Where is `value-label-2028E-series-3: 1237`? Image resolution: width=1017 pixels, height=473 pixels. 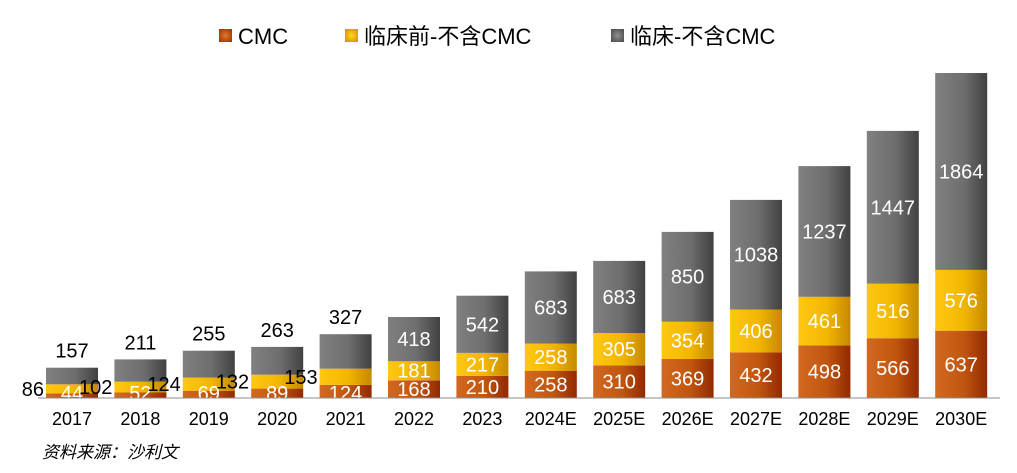 value-label-2028E-series-3: 1237 is located at coordinates (824, 232).